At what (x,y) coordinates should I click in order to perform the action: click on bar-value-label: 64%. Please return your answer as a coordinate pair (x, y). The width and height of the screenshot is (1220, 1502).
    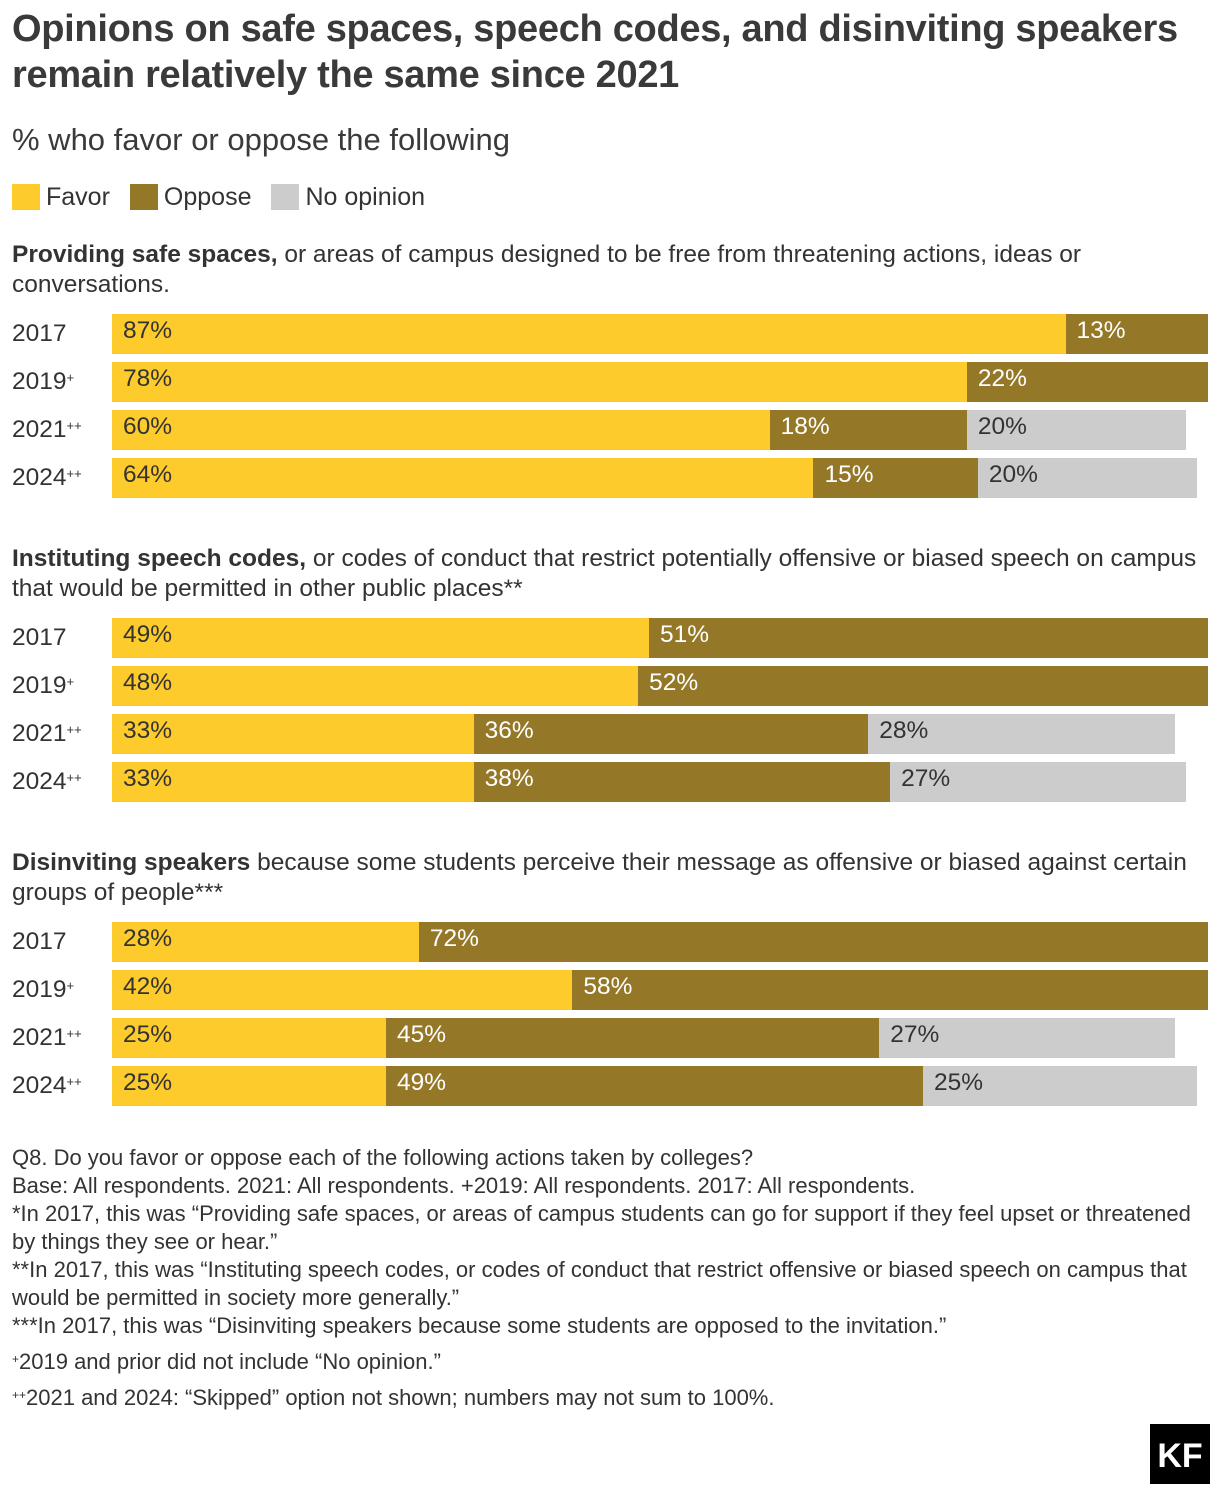
    Looking at the image, I should click on (148, 474).